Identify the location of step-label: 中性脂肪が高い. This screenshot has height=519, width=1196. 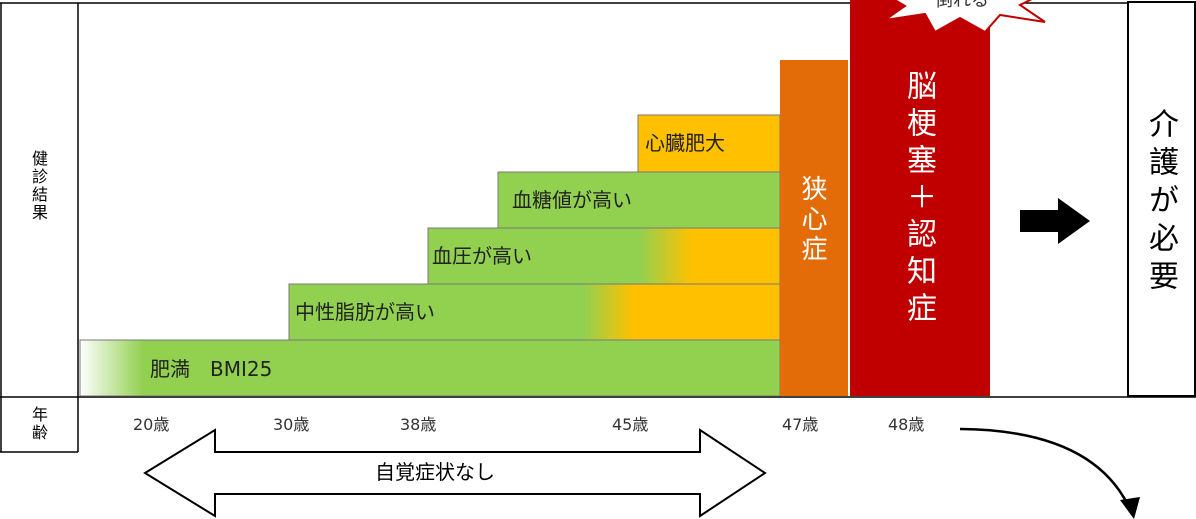
(365, 312).